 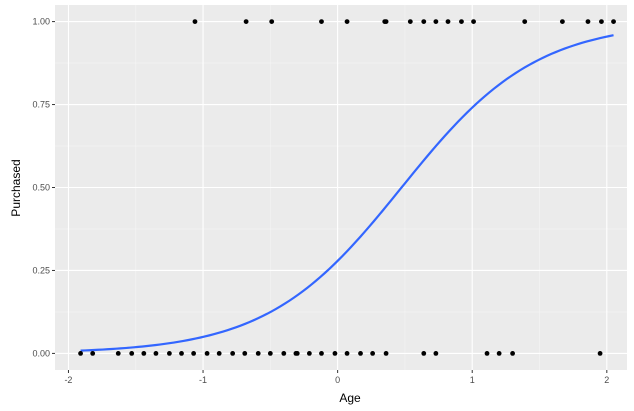 What do you see at coordinates (350, 398) in the screenshot?
I see `x-axis-title: Age` at bounding box center [350, 398].